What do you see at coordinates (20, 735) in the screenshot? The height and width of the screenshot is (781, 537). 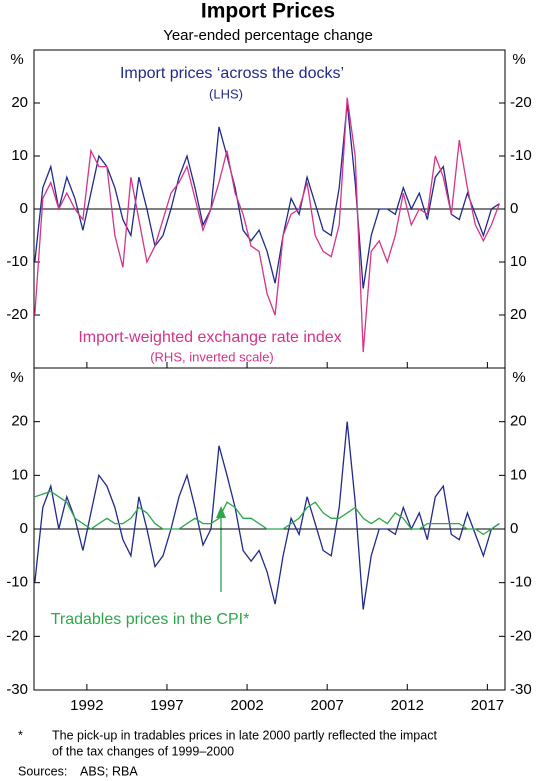 I see `footnote-mark: *` at bounding box center [20, 735].